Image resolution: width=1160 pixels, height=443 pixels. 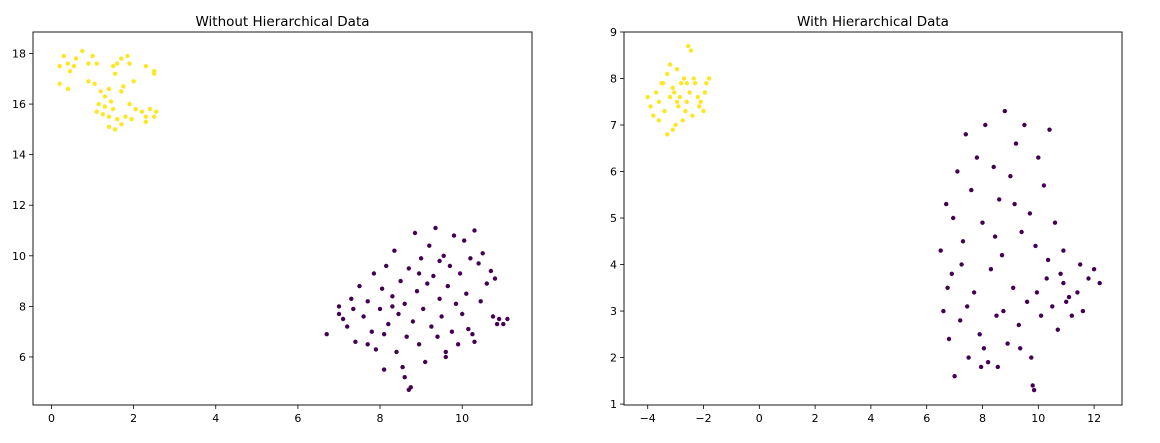 I want to click on y-tick-label: 4, so click(x=613, y=265).